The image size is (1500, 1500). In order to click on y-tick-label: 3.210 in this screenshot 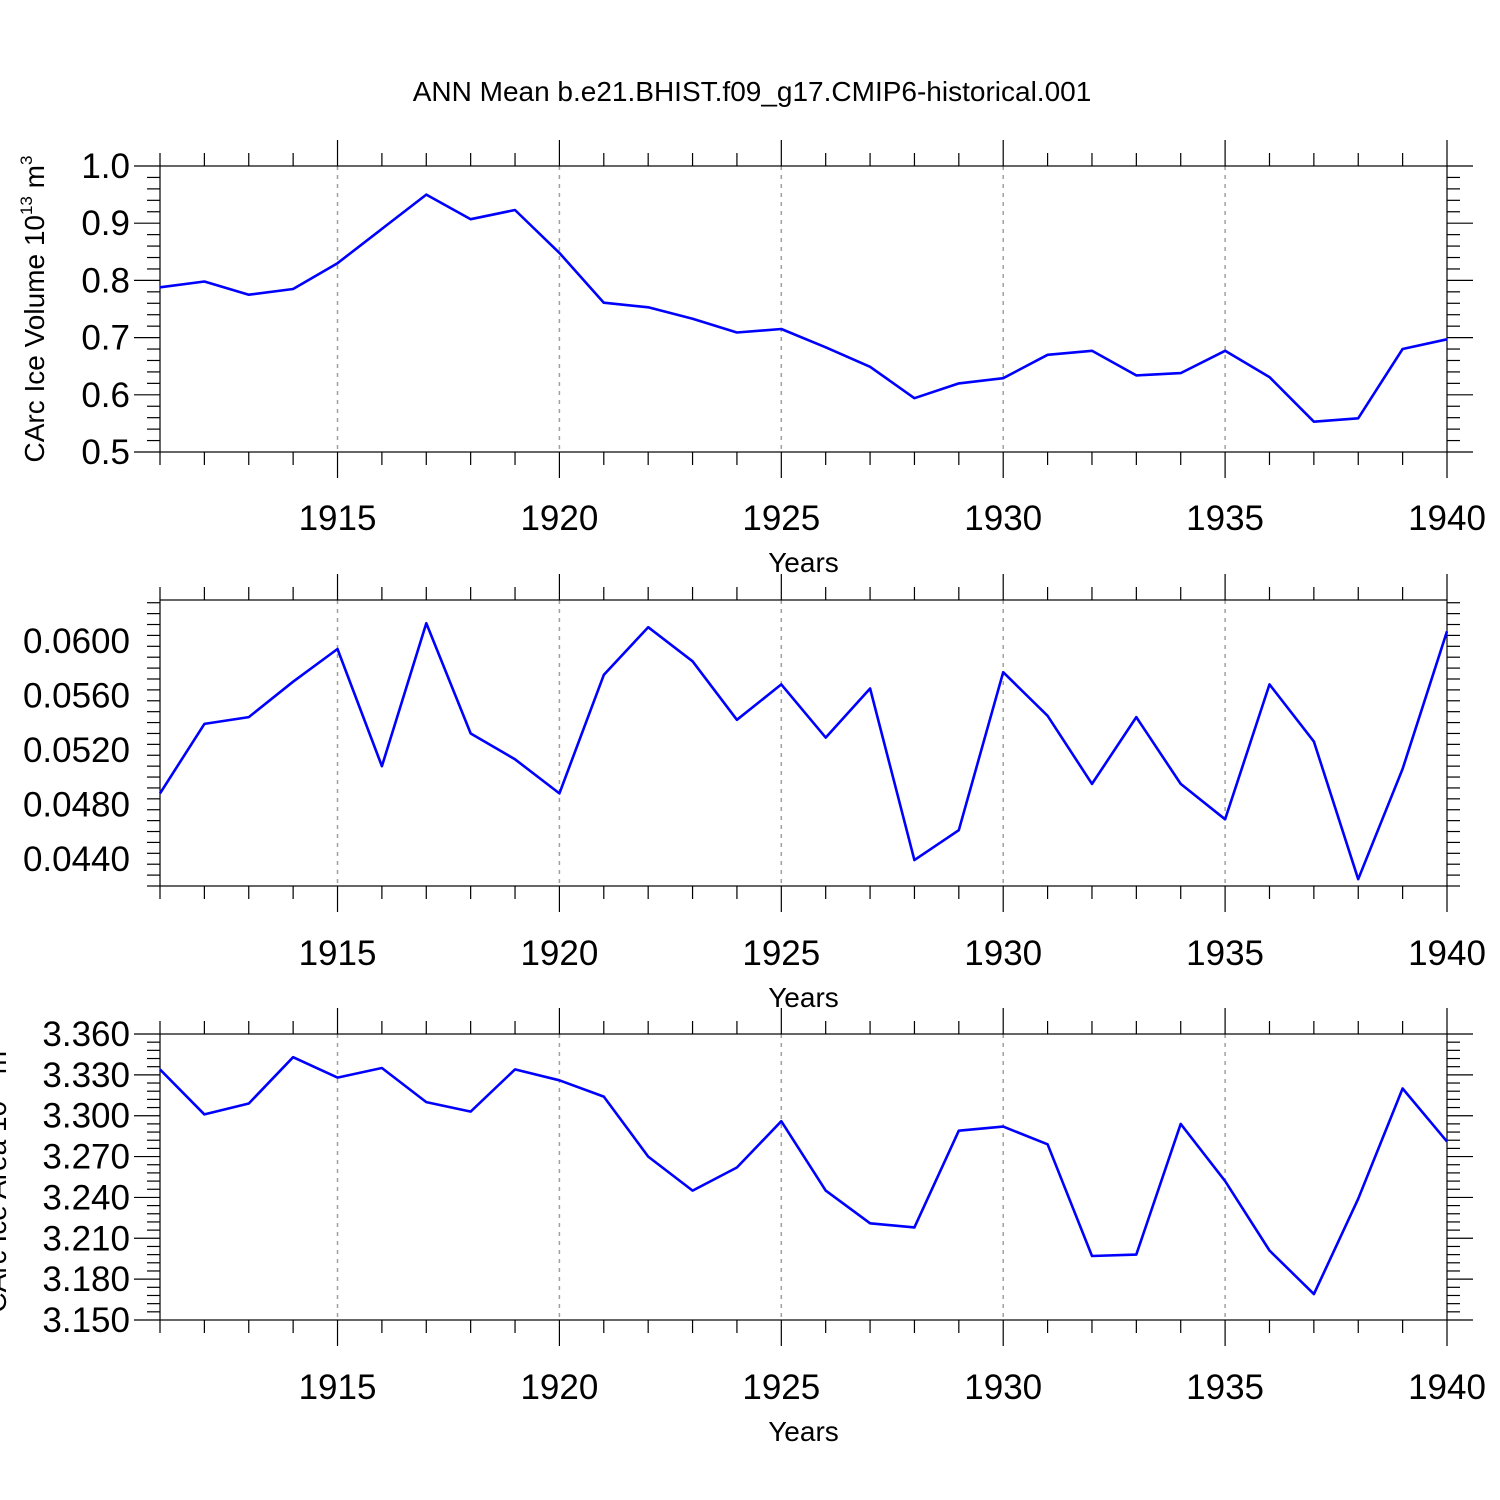, I will do `click(86, 1238)`.